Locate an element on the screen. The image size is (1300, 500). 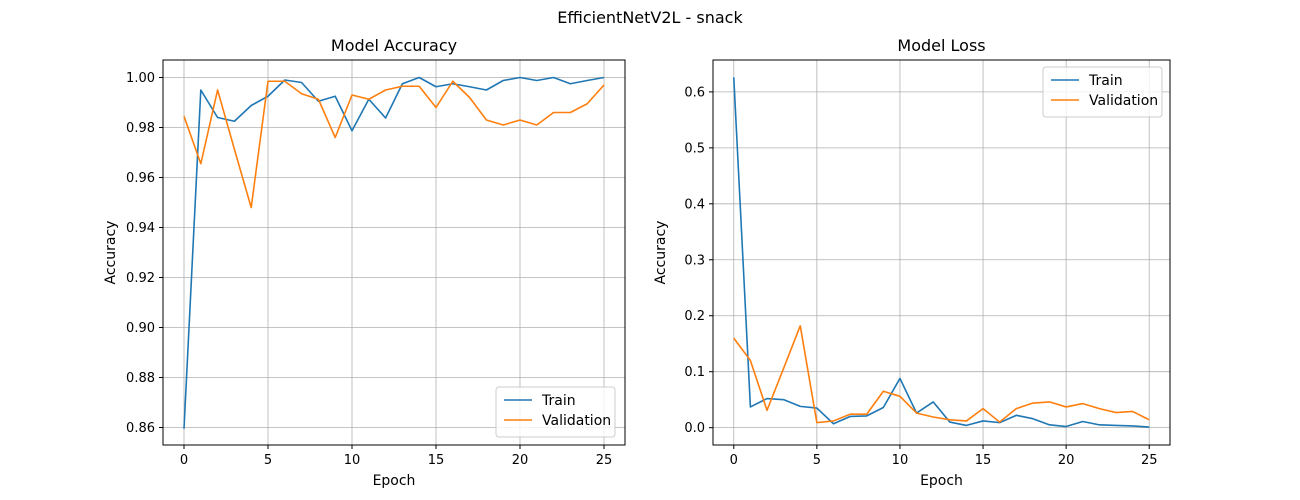
y-tick-label: 0.2 is located at coordinates (694, 316).